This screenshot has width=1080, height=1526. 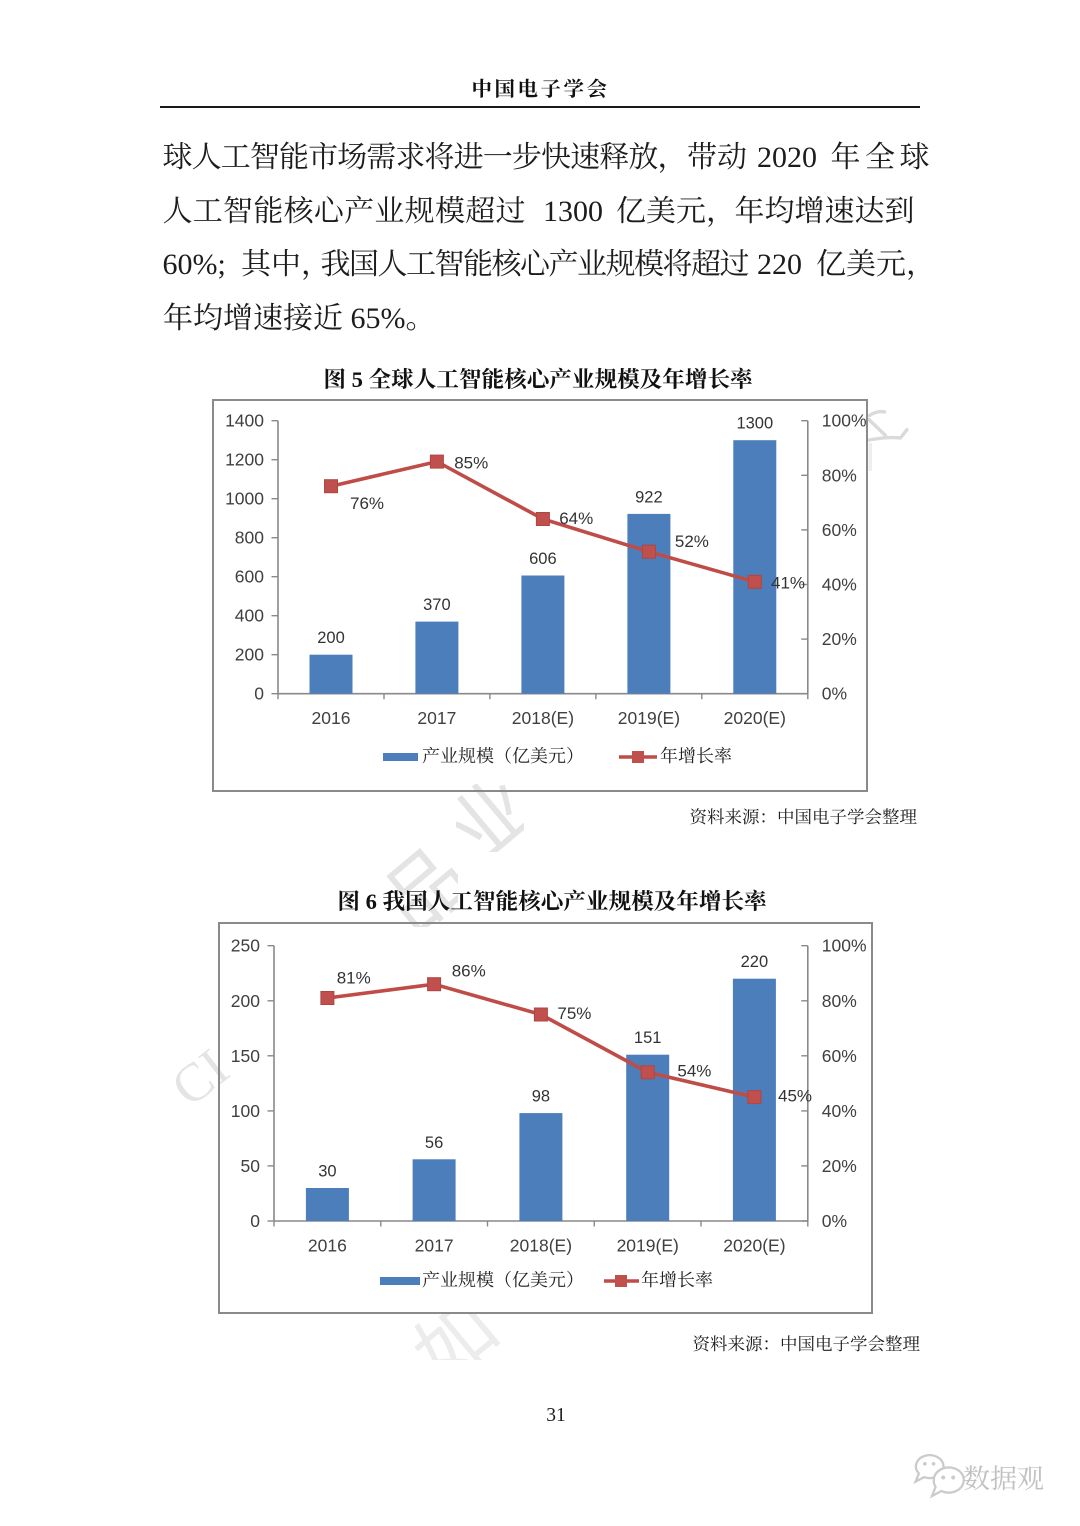 What do you see at coordinates (434, 1143) in the screenshot?
I see `svg-text: 56` at bounding box center [434, 1143].